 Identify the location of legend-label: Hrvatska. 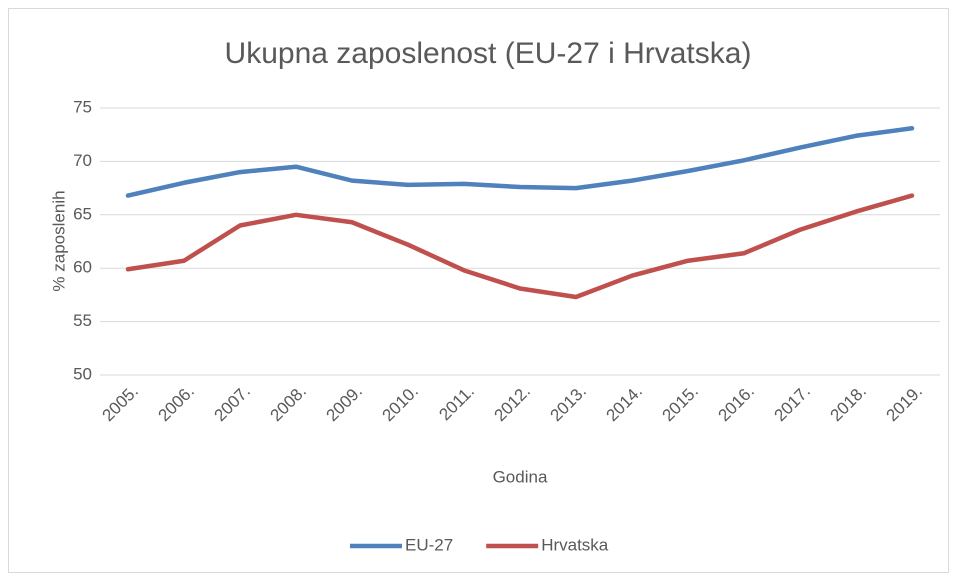
(575, 544).